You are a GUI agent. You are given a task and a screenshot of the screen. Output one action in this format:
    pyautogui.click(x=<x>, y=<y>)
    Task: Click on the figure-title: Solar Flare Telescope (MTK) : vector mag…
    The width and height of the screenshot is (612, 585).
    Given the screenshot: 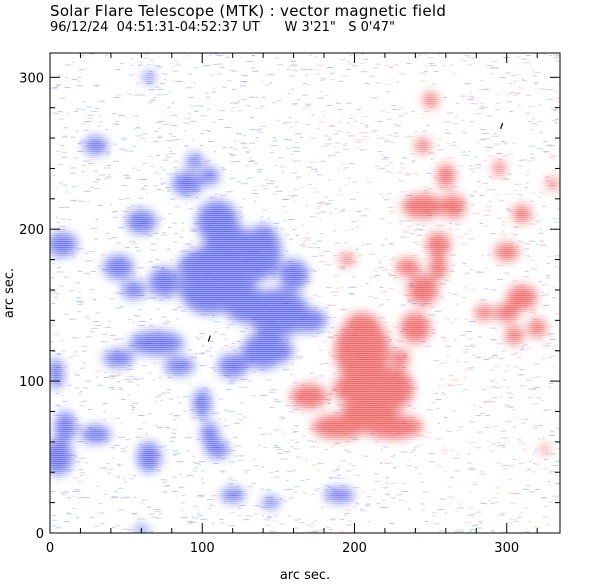 What is the action you would take?
    pyautogui.click(x=248, y=11)
    